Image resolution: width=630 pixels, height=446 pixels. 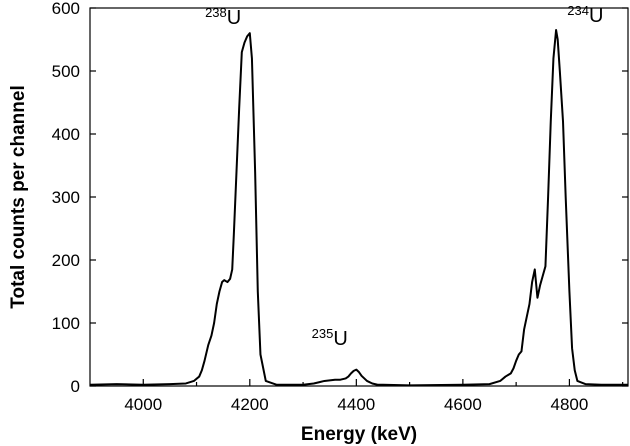 I want to click on x-tick-label: 4400, so click(x=356, y=404).